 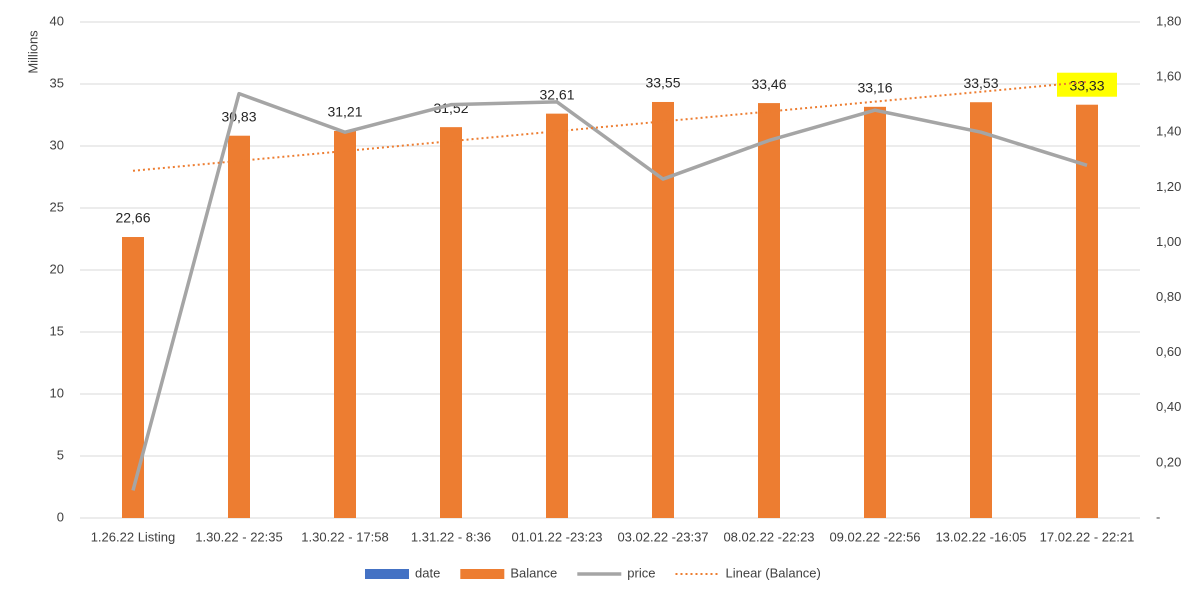 I want to click on y-axis-label: Millions, so click(x=32, y=52).